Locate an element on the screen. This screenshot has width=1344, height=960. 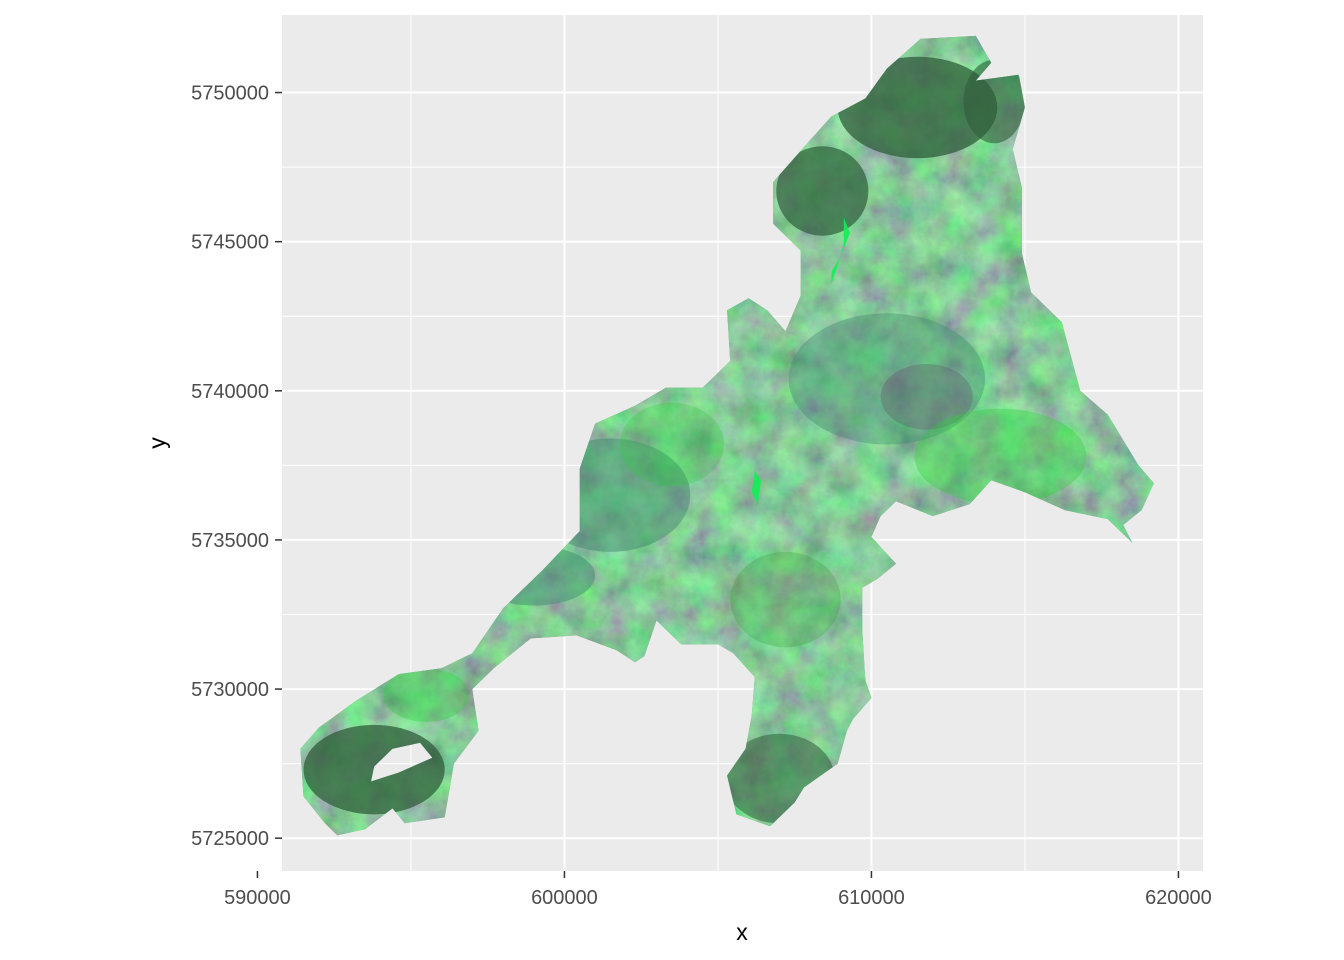
y-axis-title: y is located at coordinates (157, 443).